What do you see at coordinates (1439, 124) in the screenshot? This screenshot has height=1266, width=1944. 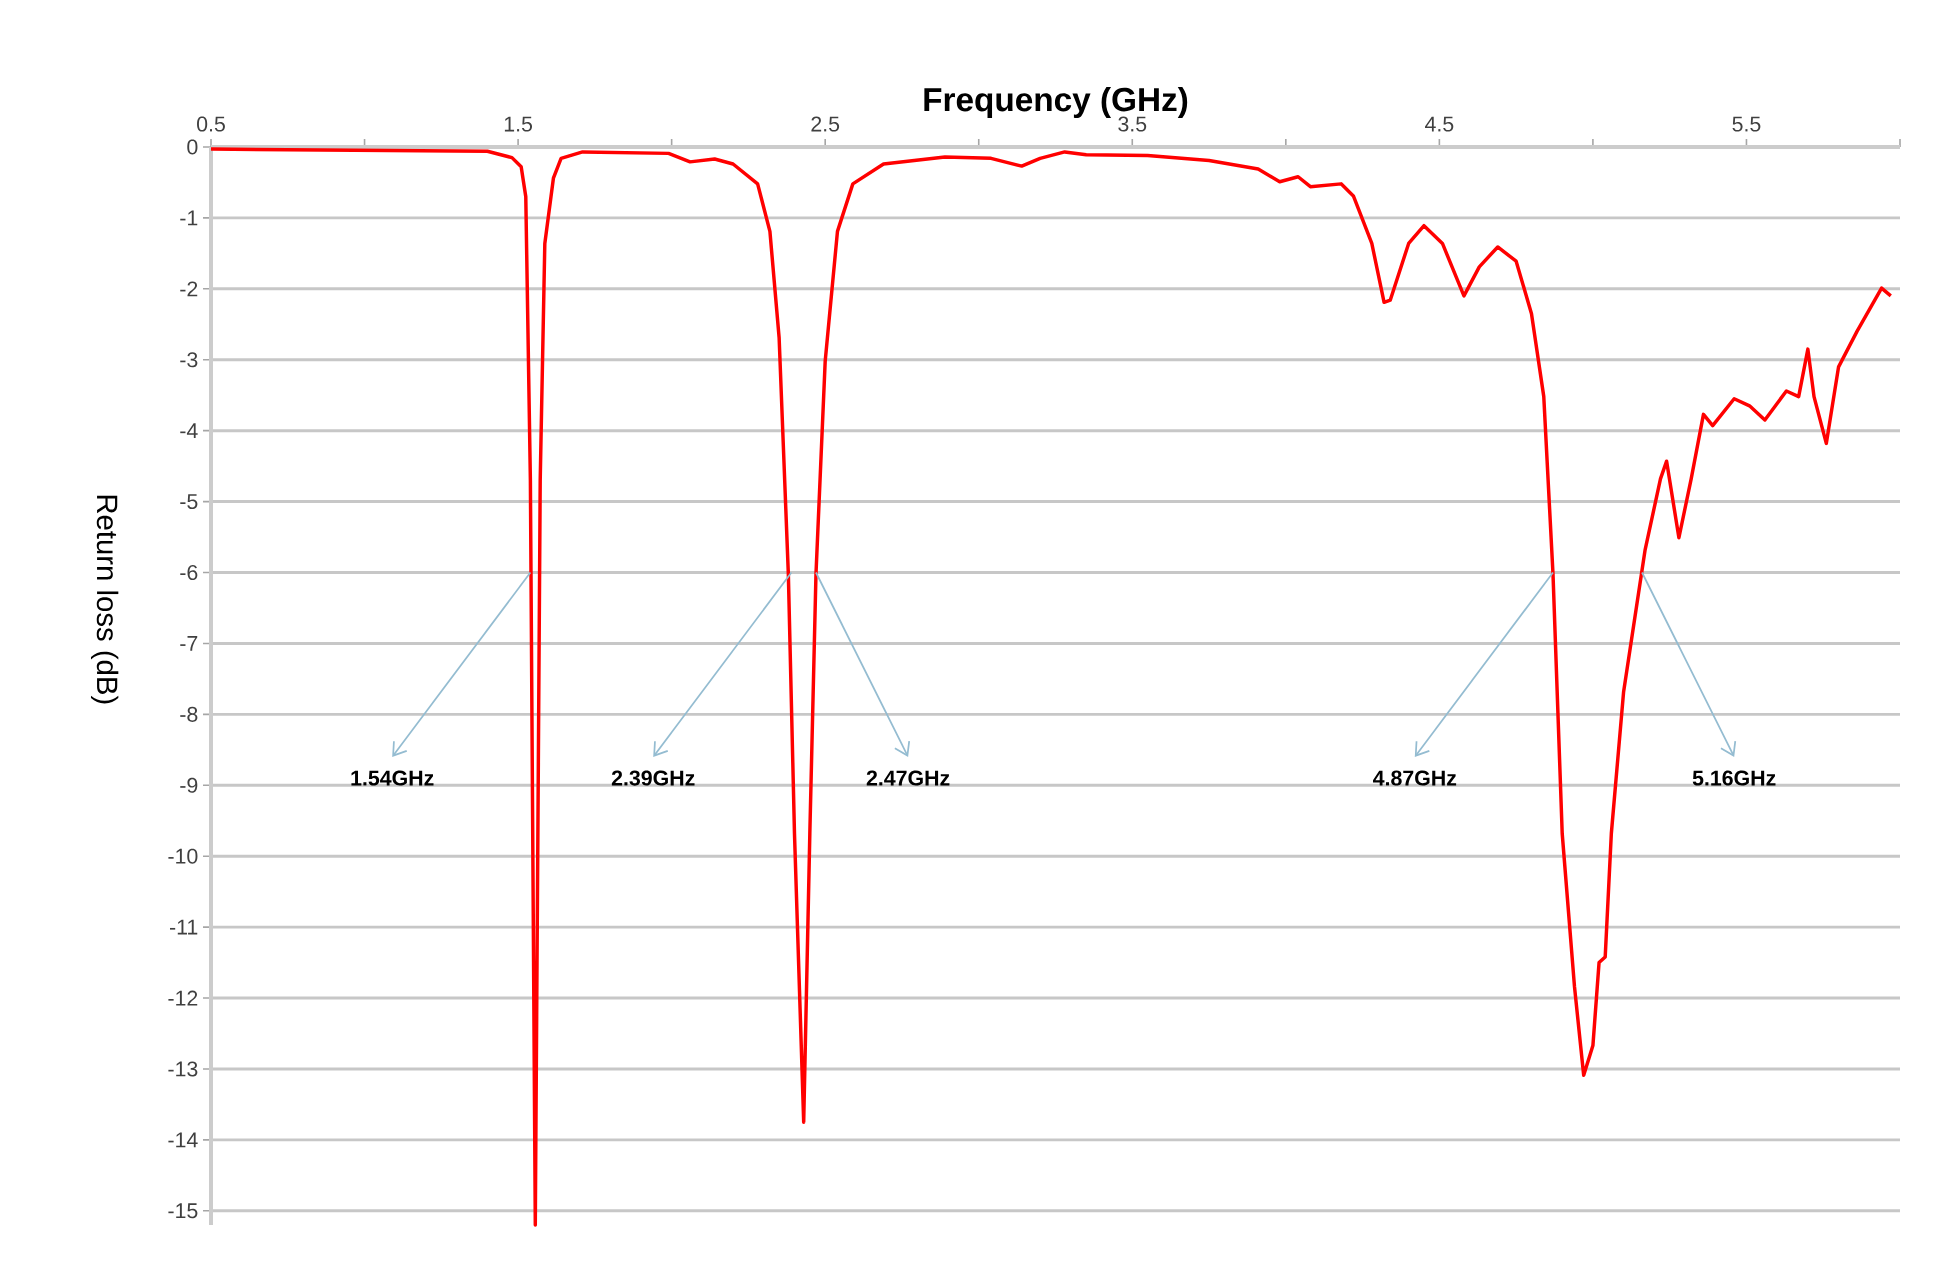 I see `x-tick-label: 4.5` at bounding box center [1439, 124].